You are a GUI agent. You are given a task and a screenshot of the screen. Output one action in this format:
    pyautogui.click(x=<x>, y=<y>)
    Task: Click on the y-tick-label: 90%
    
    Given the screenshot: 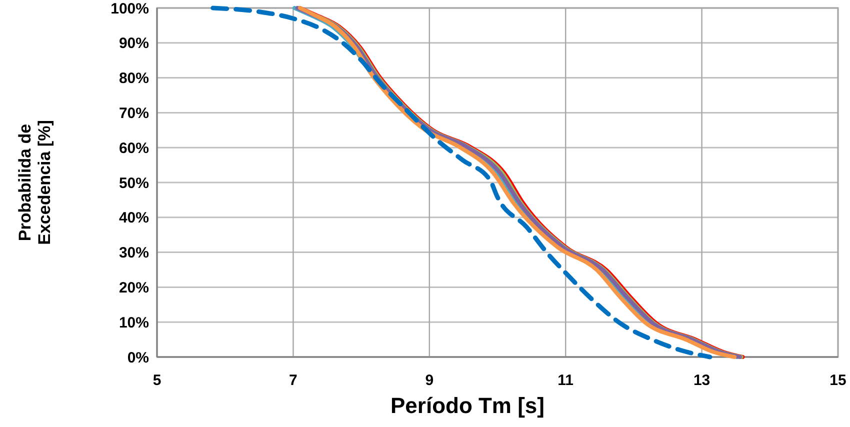 What is the action you would take?
    pyautogui.click(x=133, y=43)
    